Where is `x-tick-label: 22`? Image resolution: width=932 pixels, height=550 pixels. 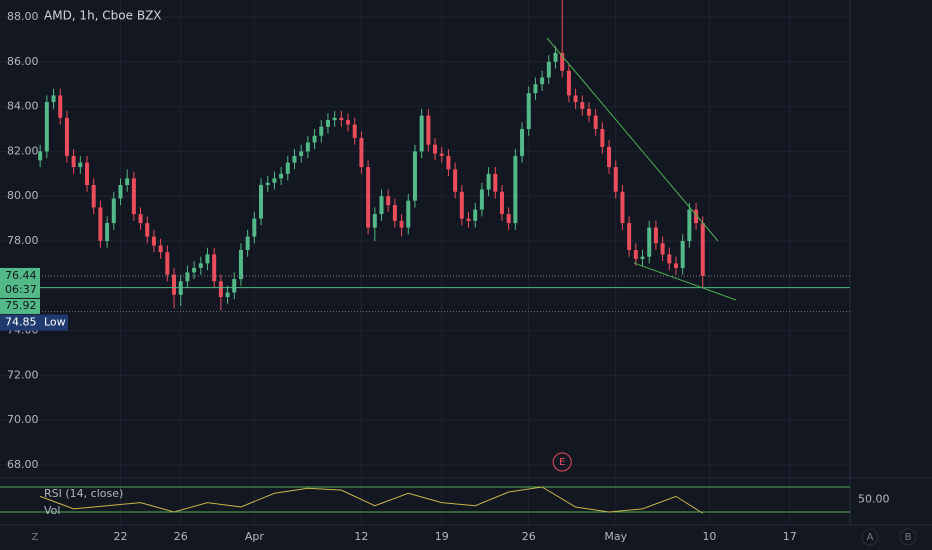 x-tick-label: 22 is located at coordinates (120, 536).